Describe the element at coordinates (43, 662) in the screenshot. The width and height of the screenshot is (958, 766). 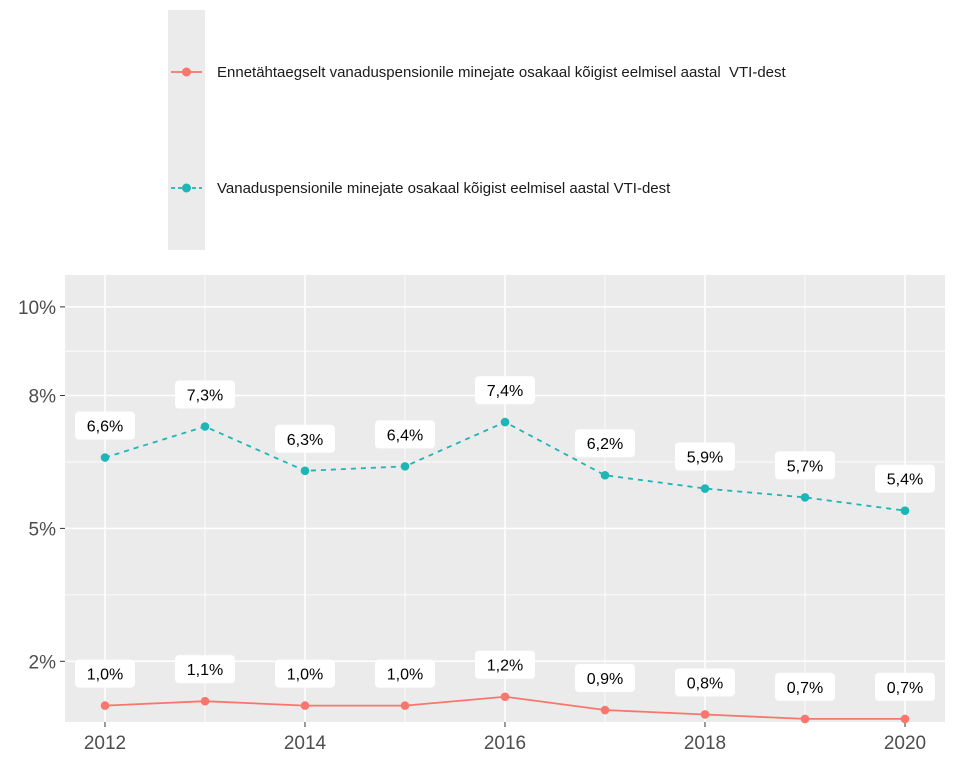
I see `y-axis-label: 2%` at that location.